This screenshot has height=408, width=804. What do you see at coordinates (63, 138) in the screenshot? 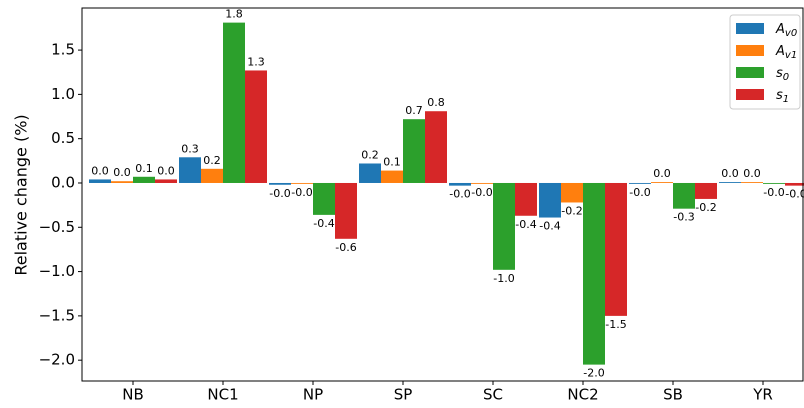
I see `y-tick-label: 0.5` at bounding box center [63, 138].